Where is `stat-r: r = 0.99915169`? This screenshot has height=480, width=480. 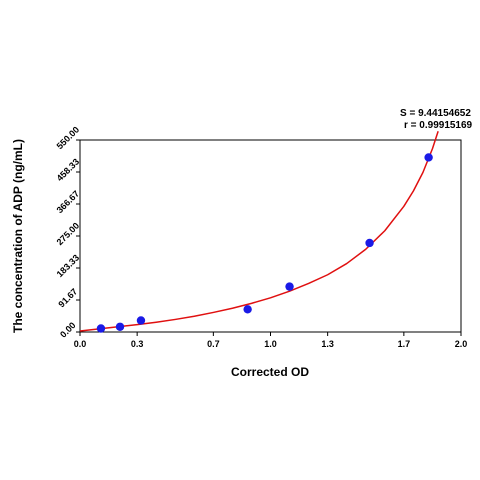 stat-r: r = 0.99915169 is located at coordinates (438, 125).